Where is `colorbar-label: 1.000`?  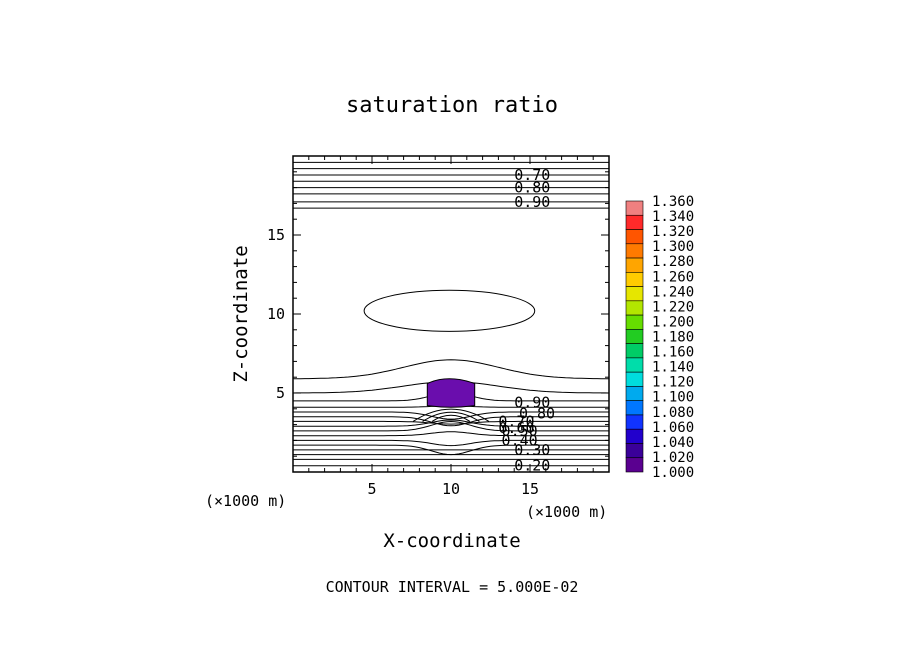
colorbar-label: 1.000 is located at coordinates (673, 473).